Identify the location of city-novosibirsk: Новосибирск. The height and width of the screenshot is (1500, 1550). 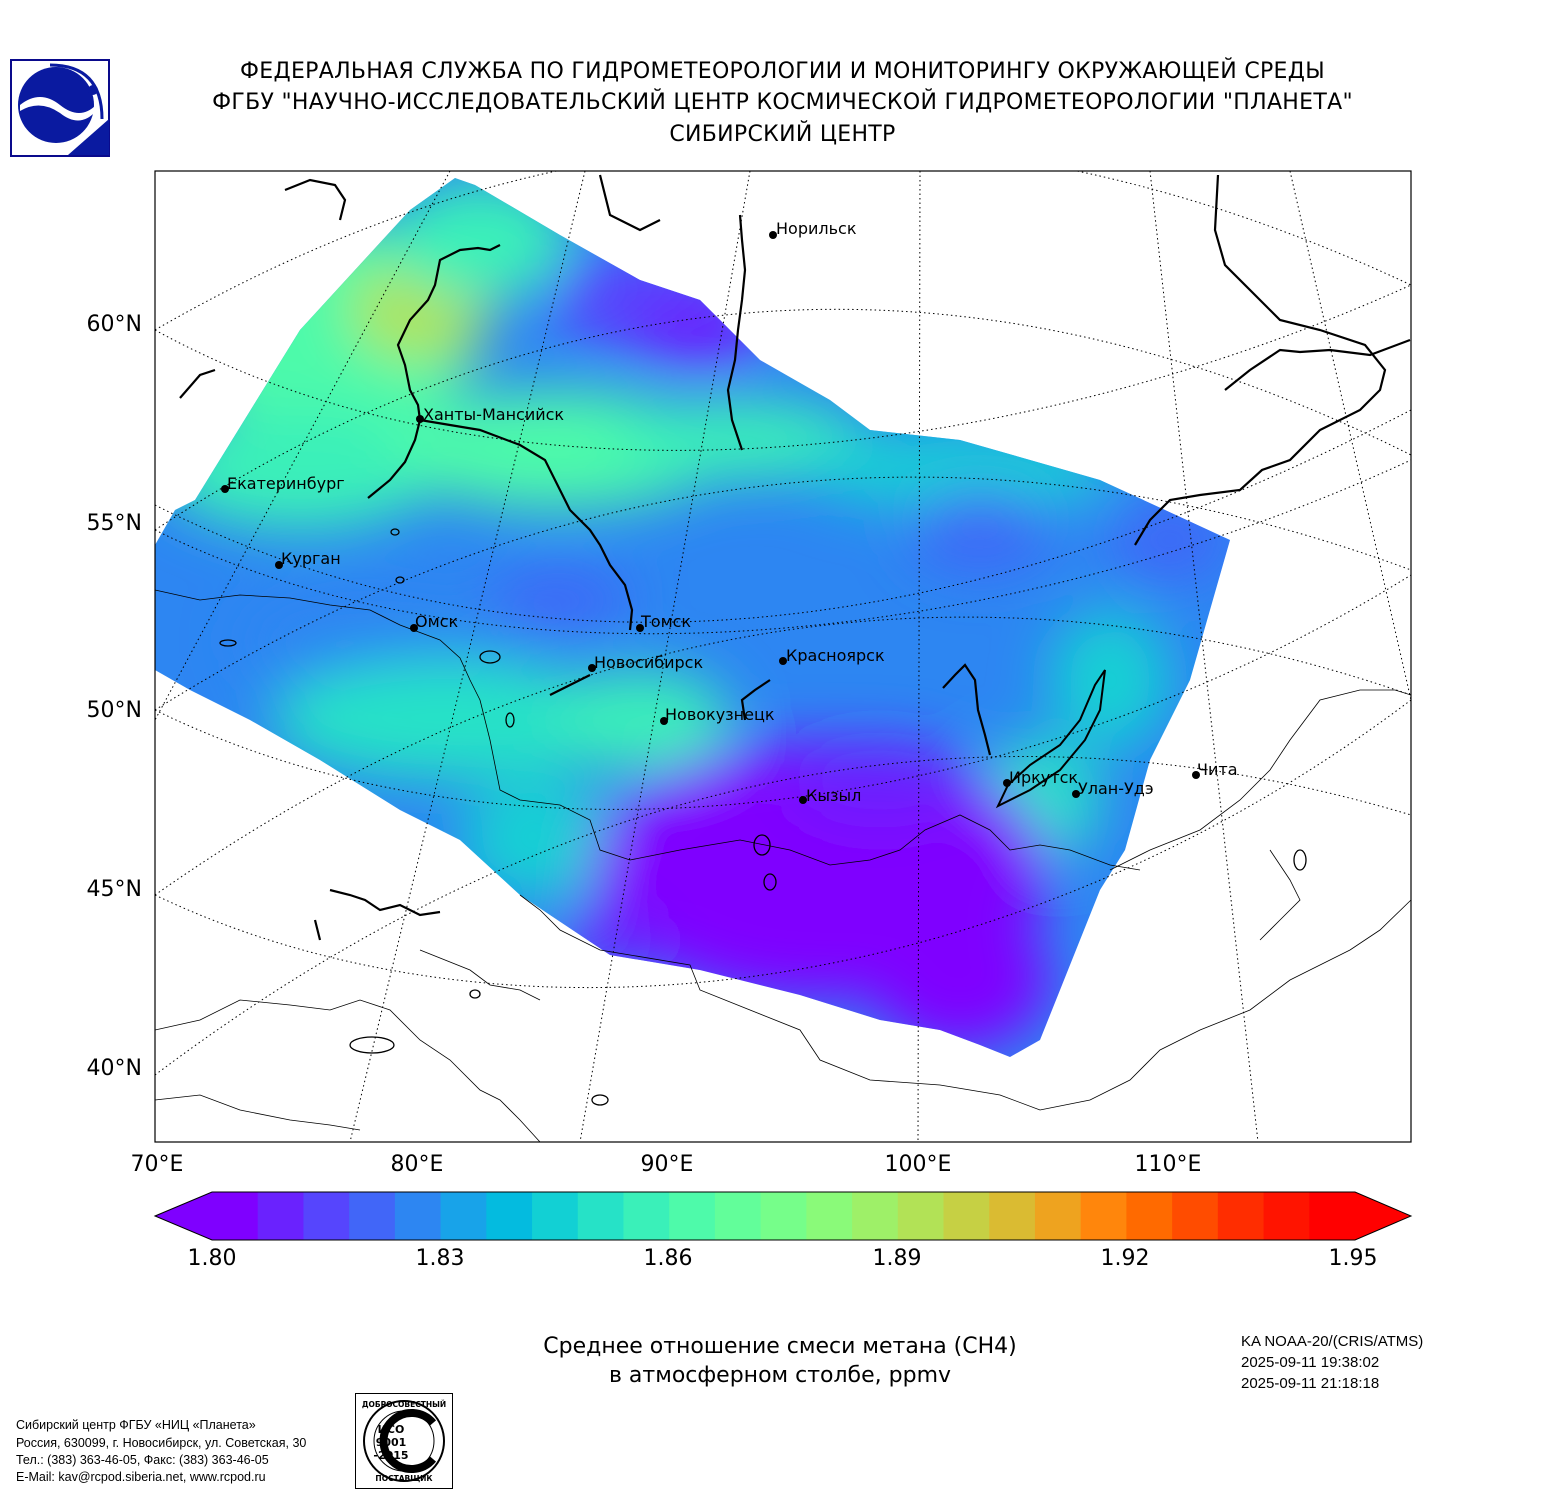
(649, 662).